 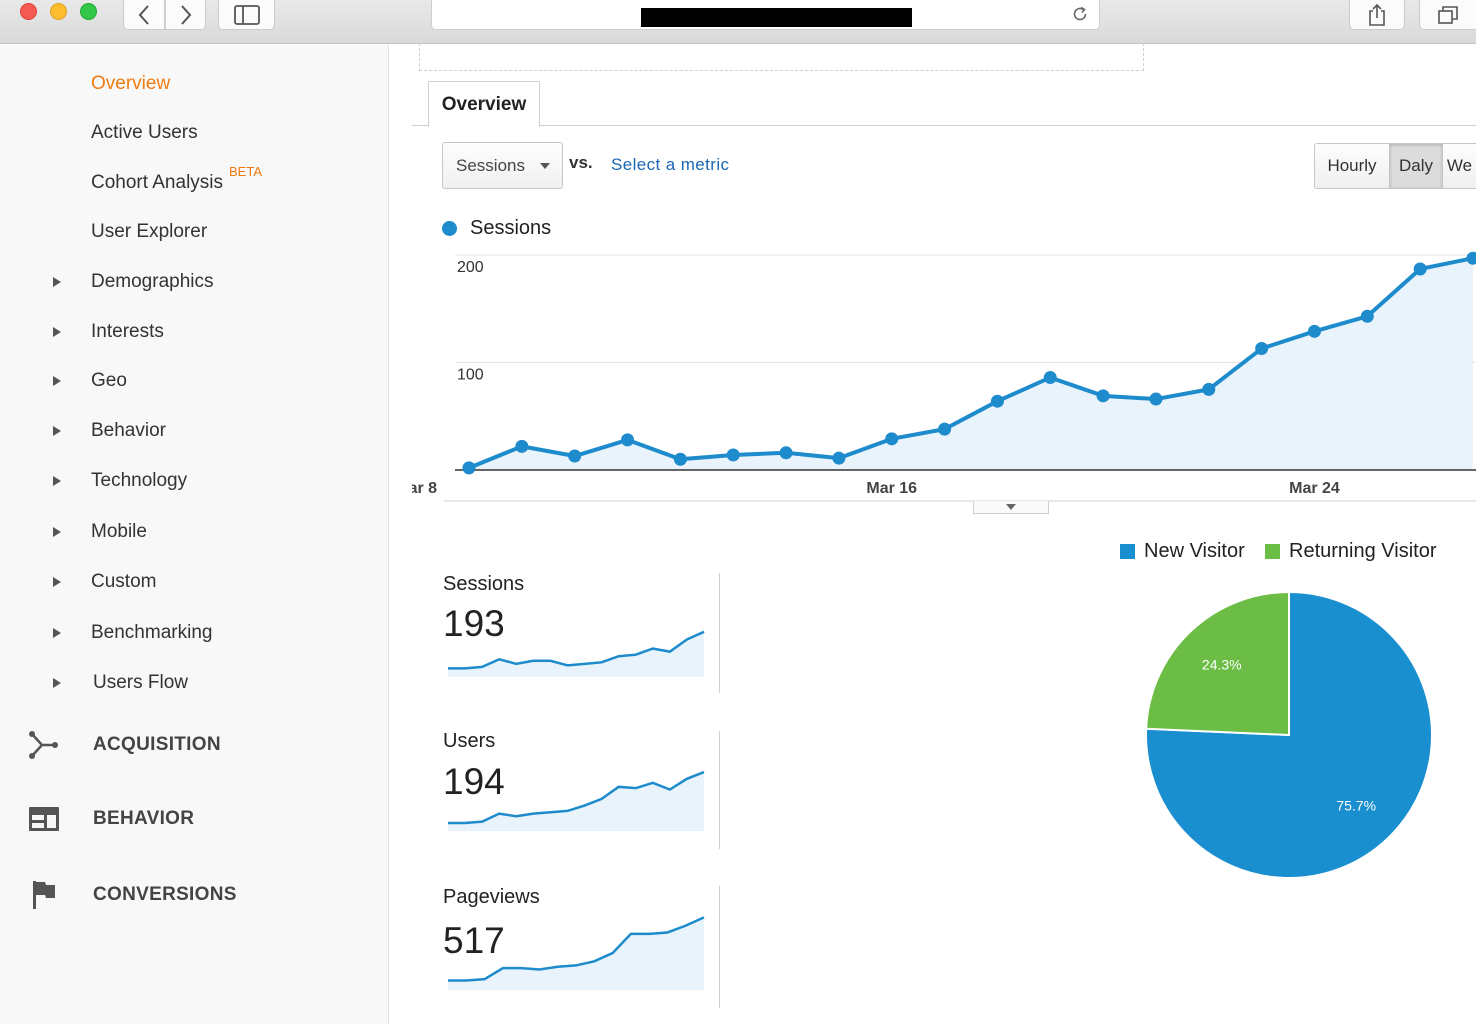 What do you see at coordinates (449, 228) in the screenshot?
I see `legend-swatch` at bounding box center [449, 228].